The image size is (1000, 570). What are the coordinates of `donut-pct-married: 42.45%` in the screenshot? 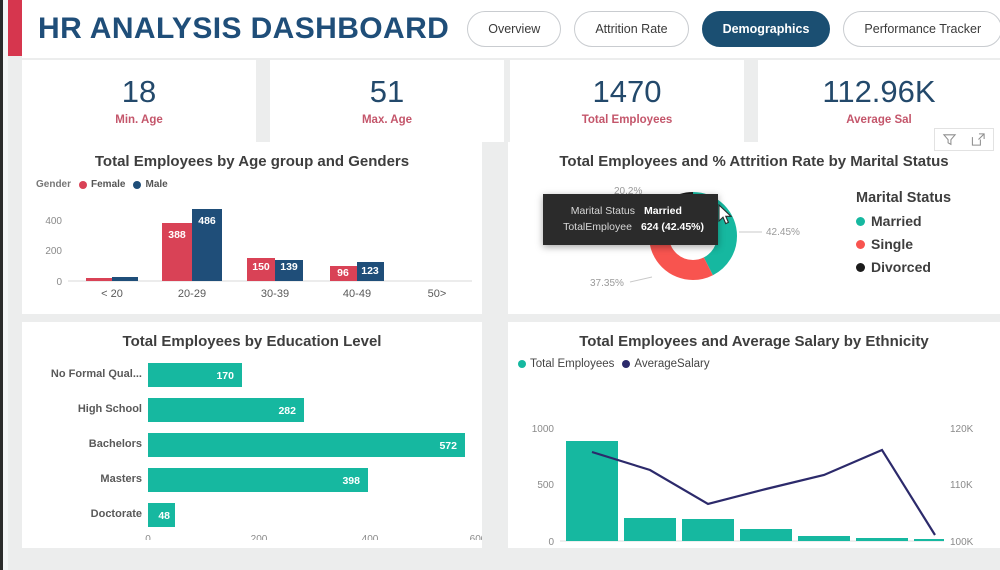 It's located at (783, 232).